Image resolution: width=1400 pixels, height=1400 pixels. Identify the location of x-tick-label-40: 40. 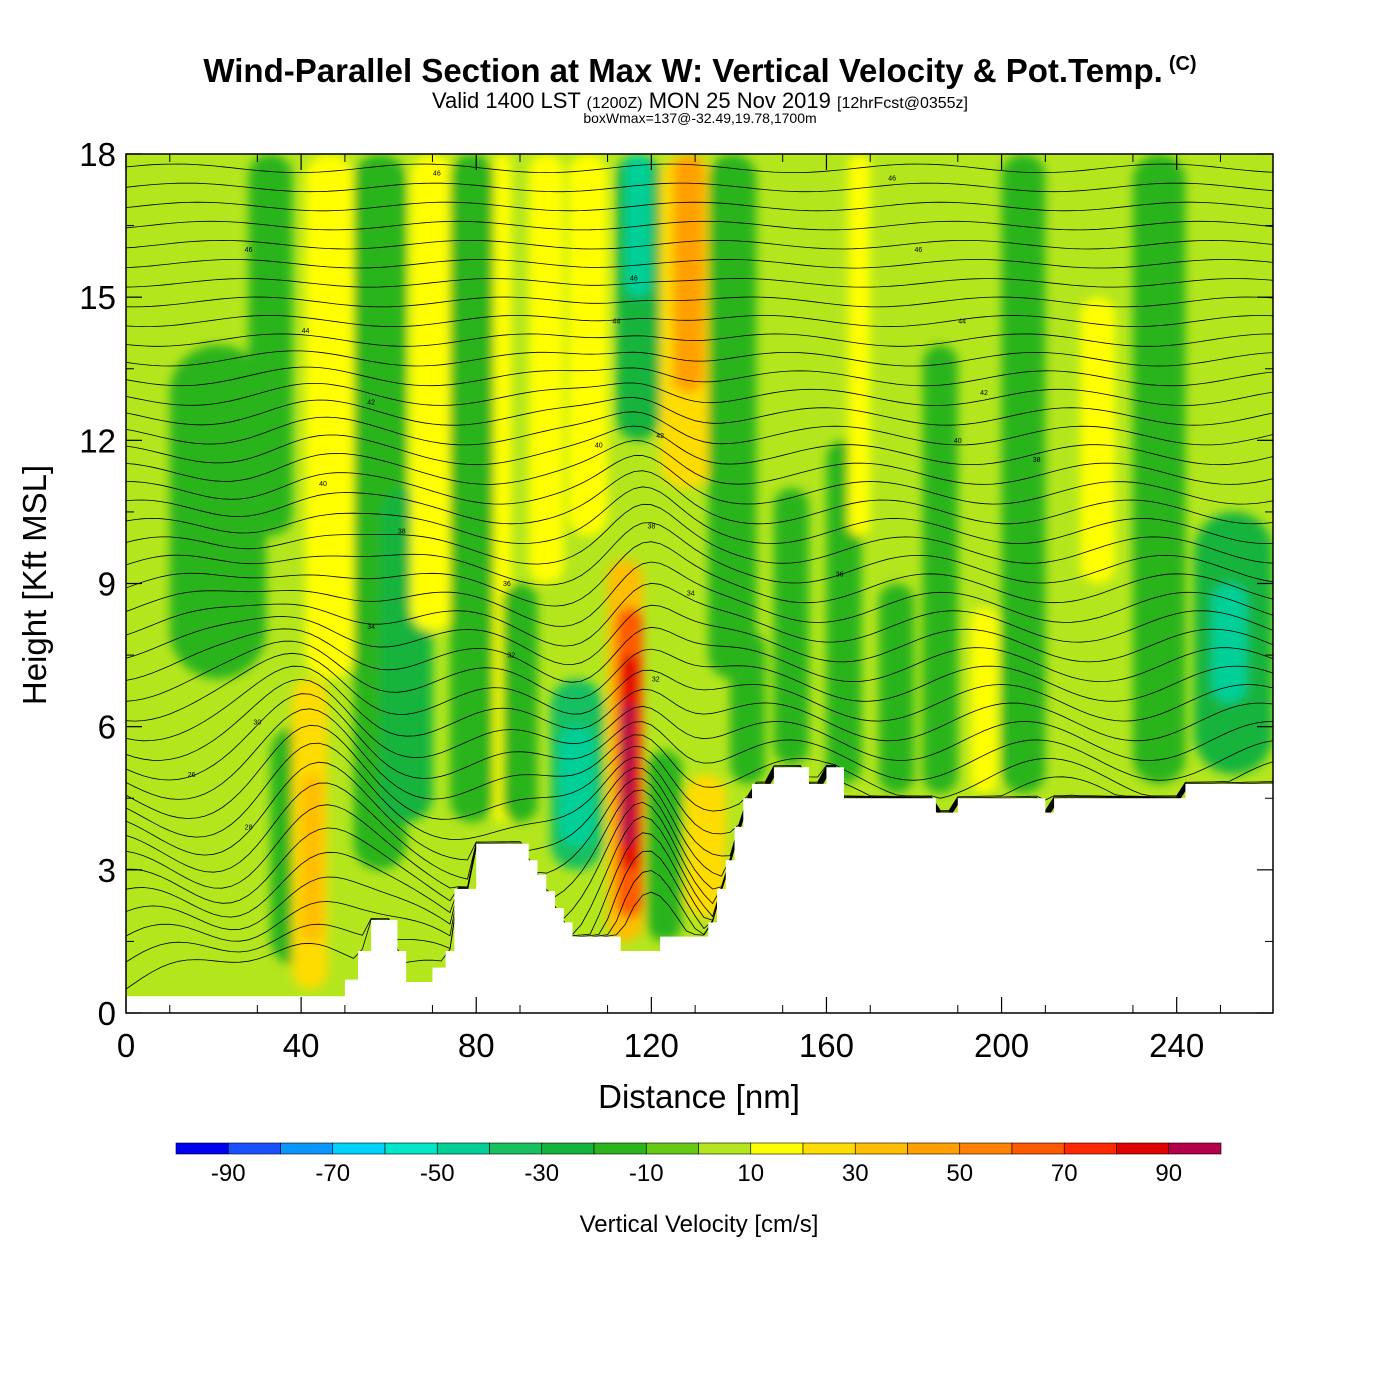
(301, 1045).